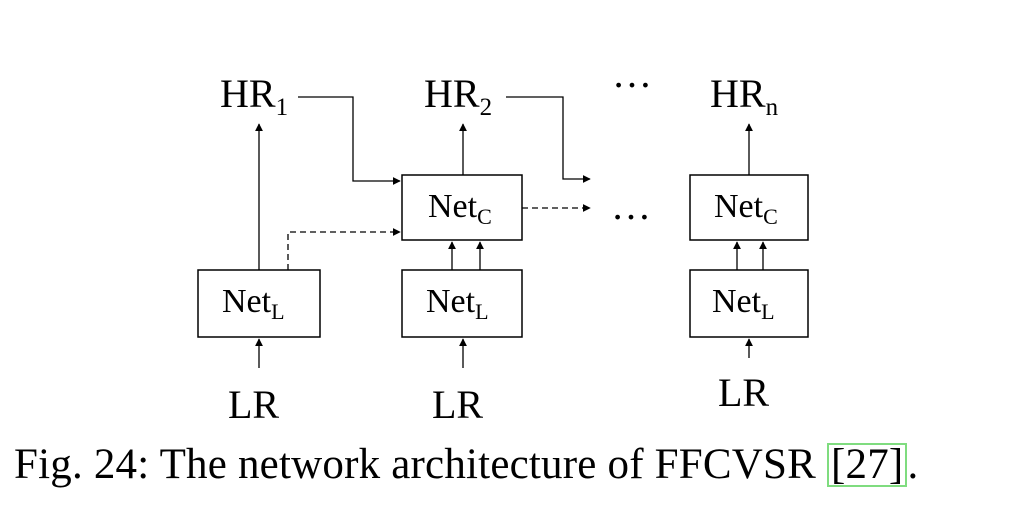 The width and height of the screenshot is (1018, 528). I want to click on output-hr2-label: HR2, so click(458, 96).